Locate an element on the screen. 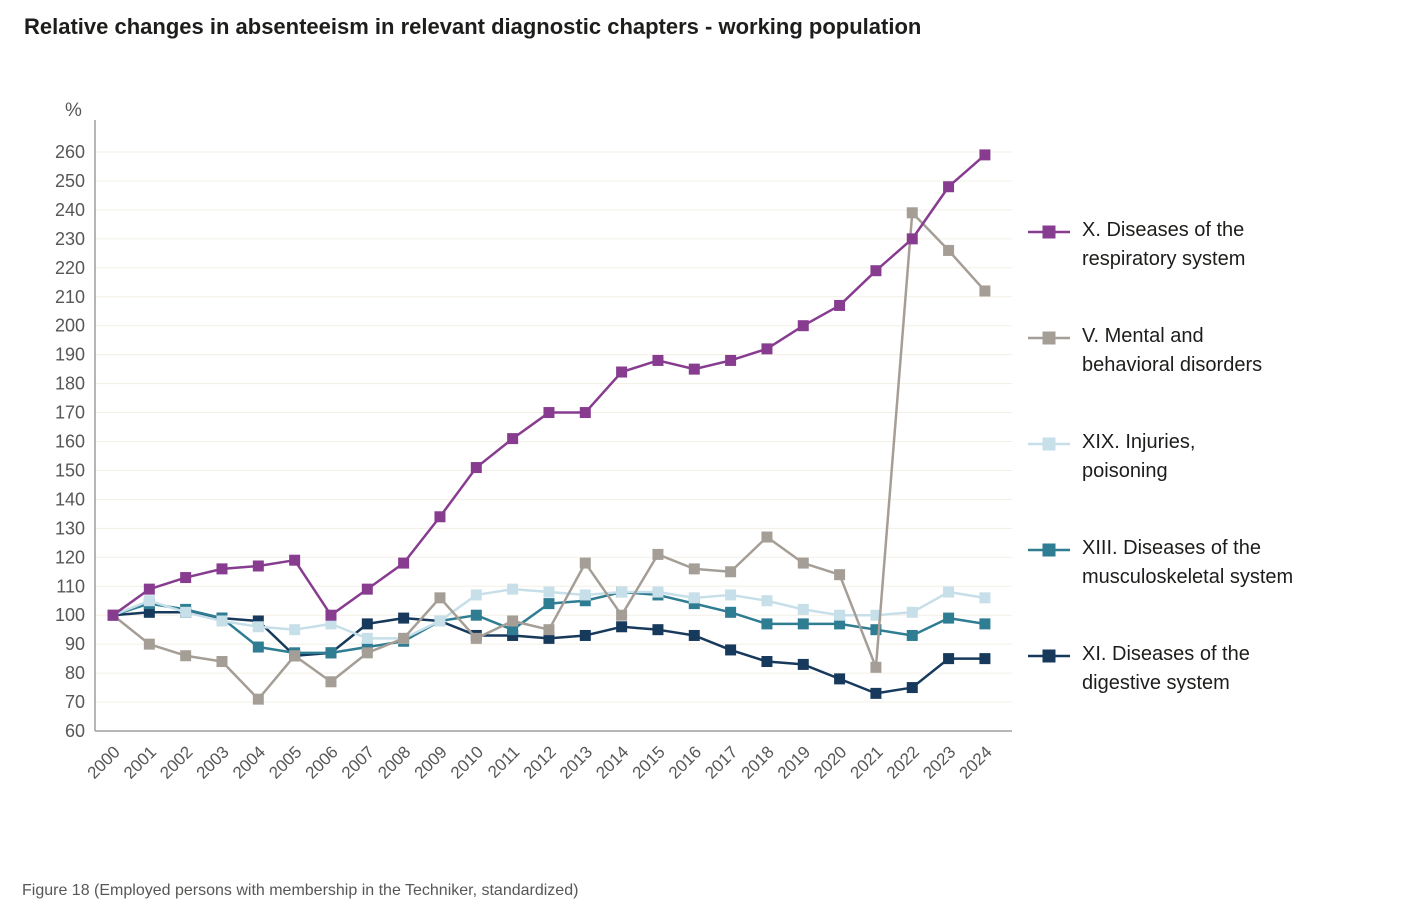 This screenshot has height=924, width=1417. svg-text: 150 is located at coordinates (70, 470).